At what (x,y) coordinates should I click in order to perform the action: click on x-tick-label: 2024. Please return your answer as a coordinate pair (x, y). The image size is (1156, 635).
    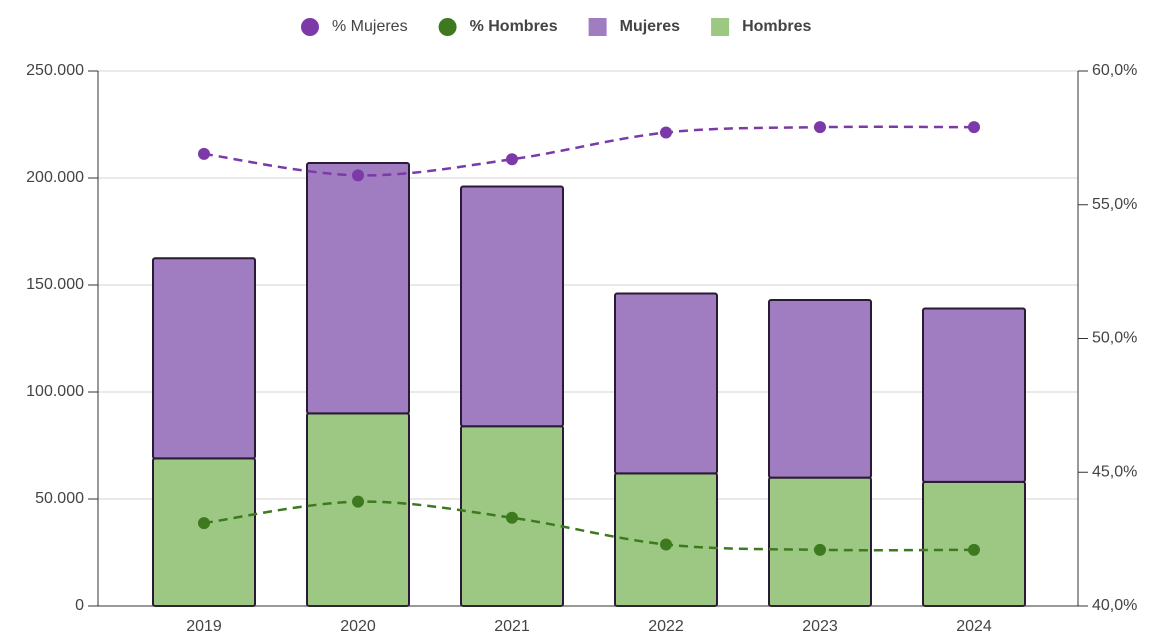
    Looking at the image, I should click on (974, 626).